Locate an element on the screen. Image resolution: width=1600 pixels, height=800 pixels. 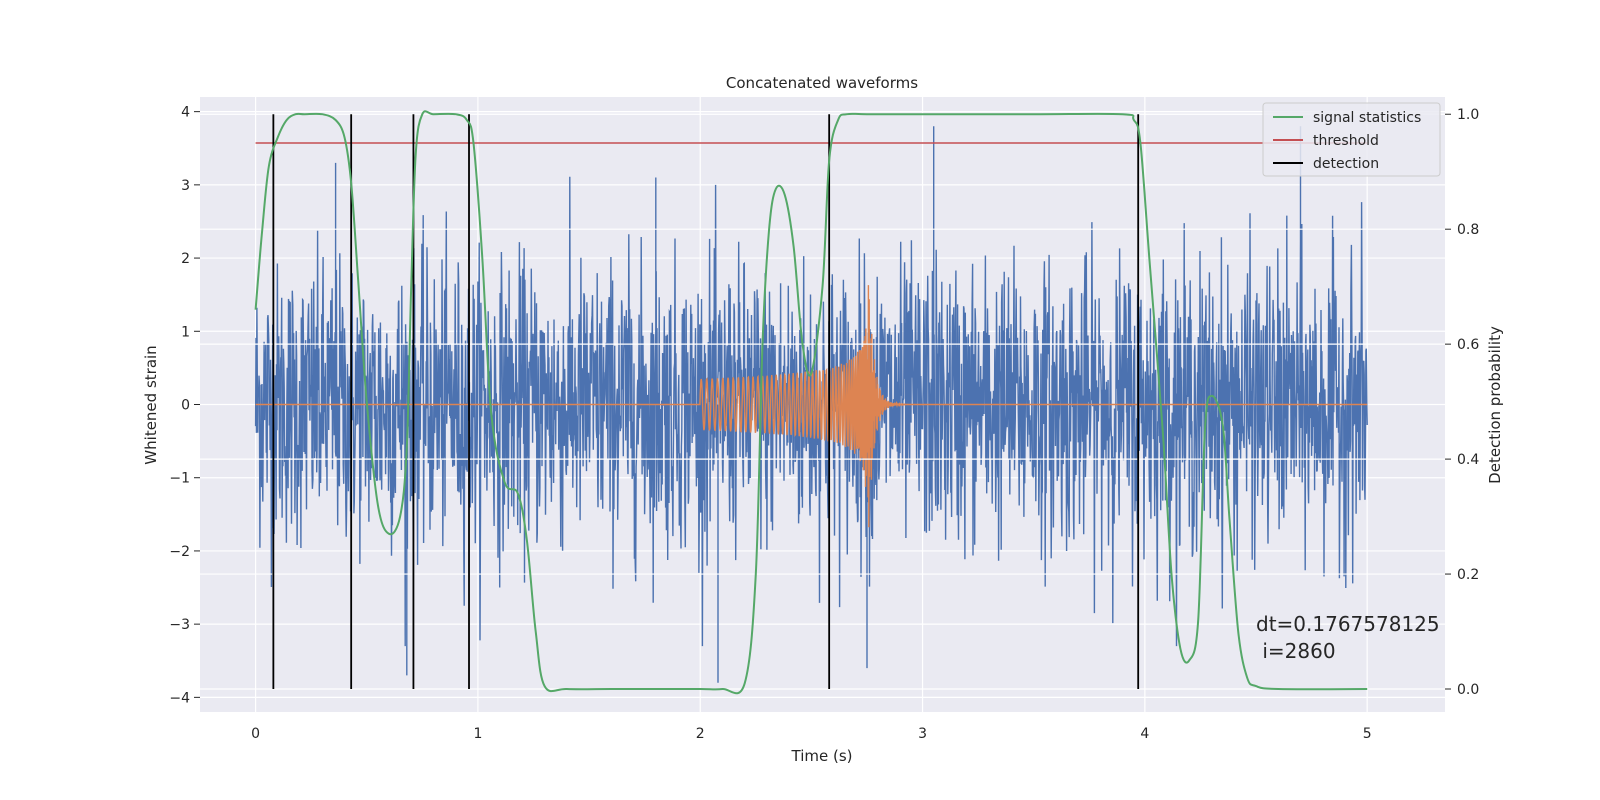
x-tick-label: 5 is located at coordinates (1367, 734).